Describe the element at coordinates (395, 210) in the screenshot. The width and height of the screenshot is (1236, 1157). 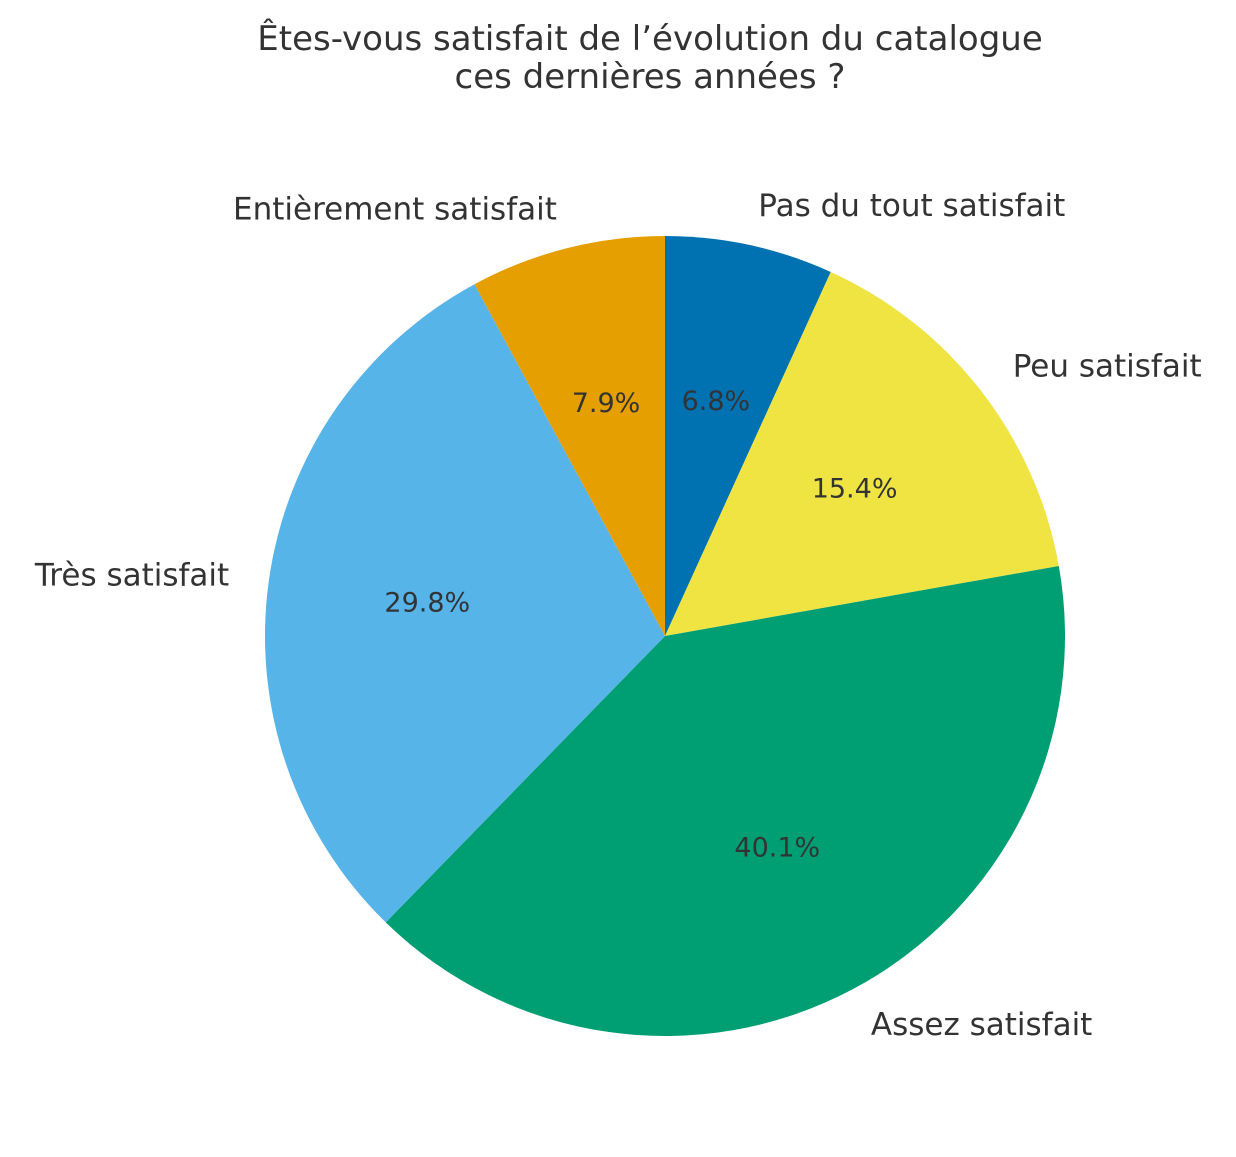
I see `pie-category-label-entierement-satisfait: Entièrement satisfait` at that location.